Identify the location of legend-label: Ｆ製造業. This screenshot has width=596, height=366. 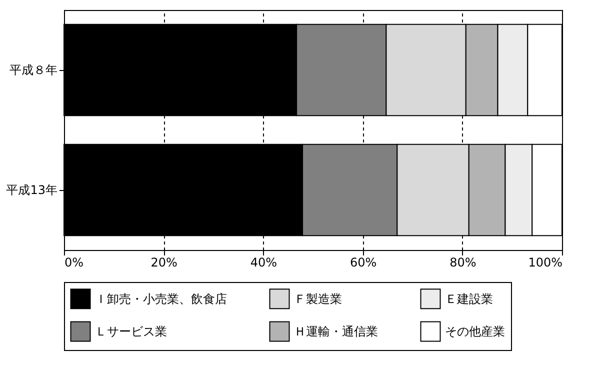
(318, 299).